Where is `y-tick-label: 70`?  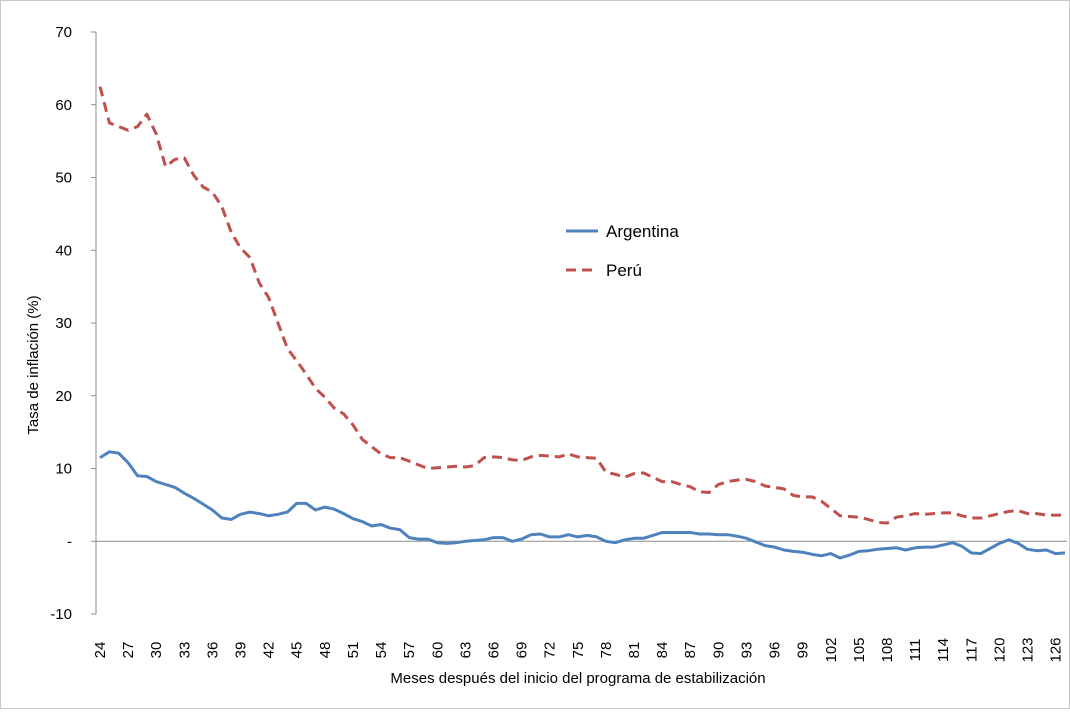 y-tick-label: 70 is located at coordinates (63, 32).